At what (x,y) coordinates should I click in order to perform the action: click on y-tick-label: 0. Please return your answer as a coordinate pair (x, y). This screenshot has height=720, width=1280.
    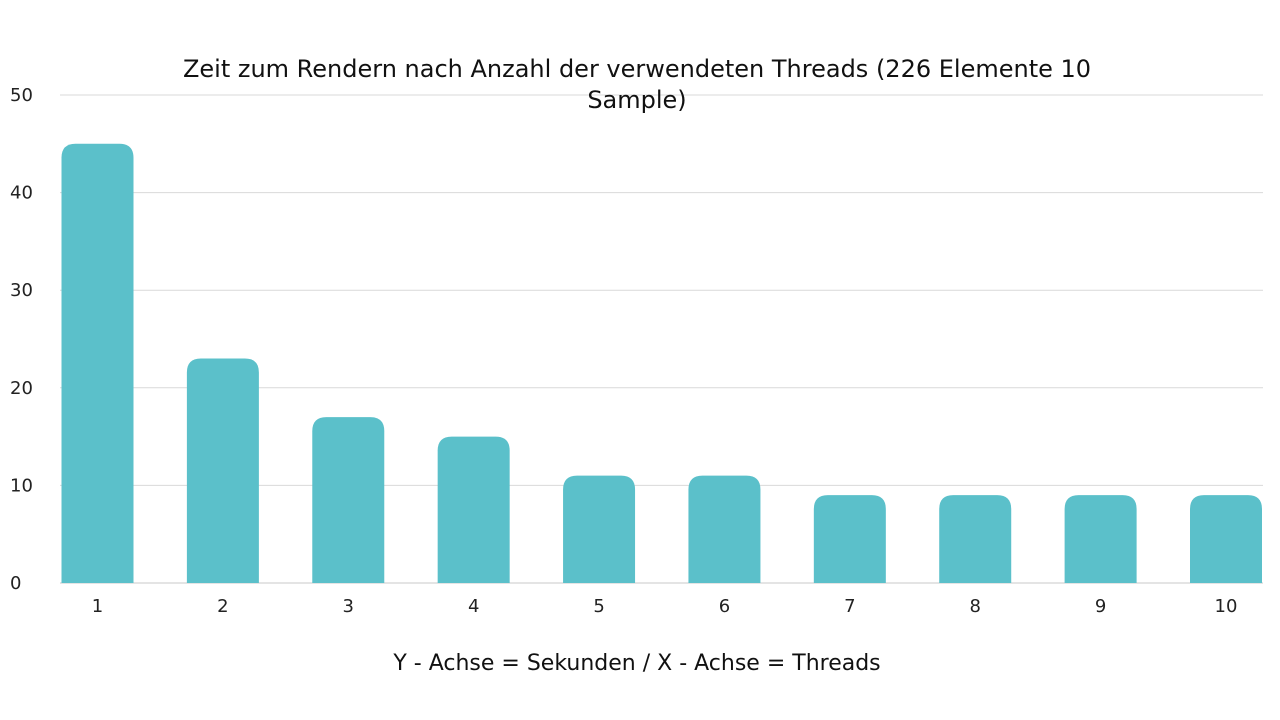
    Looking at the image, I should click on (15, 583).